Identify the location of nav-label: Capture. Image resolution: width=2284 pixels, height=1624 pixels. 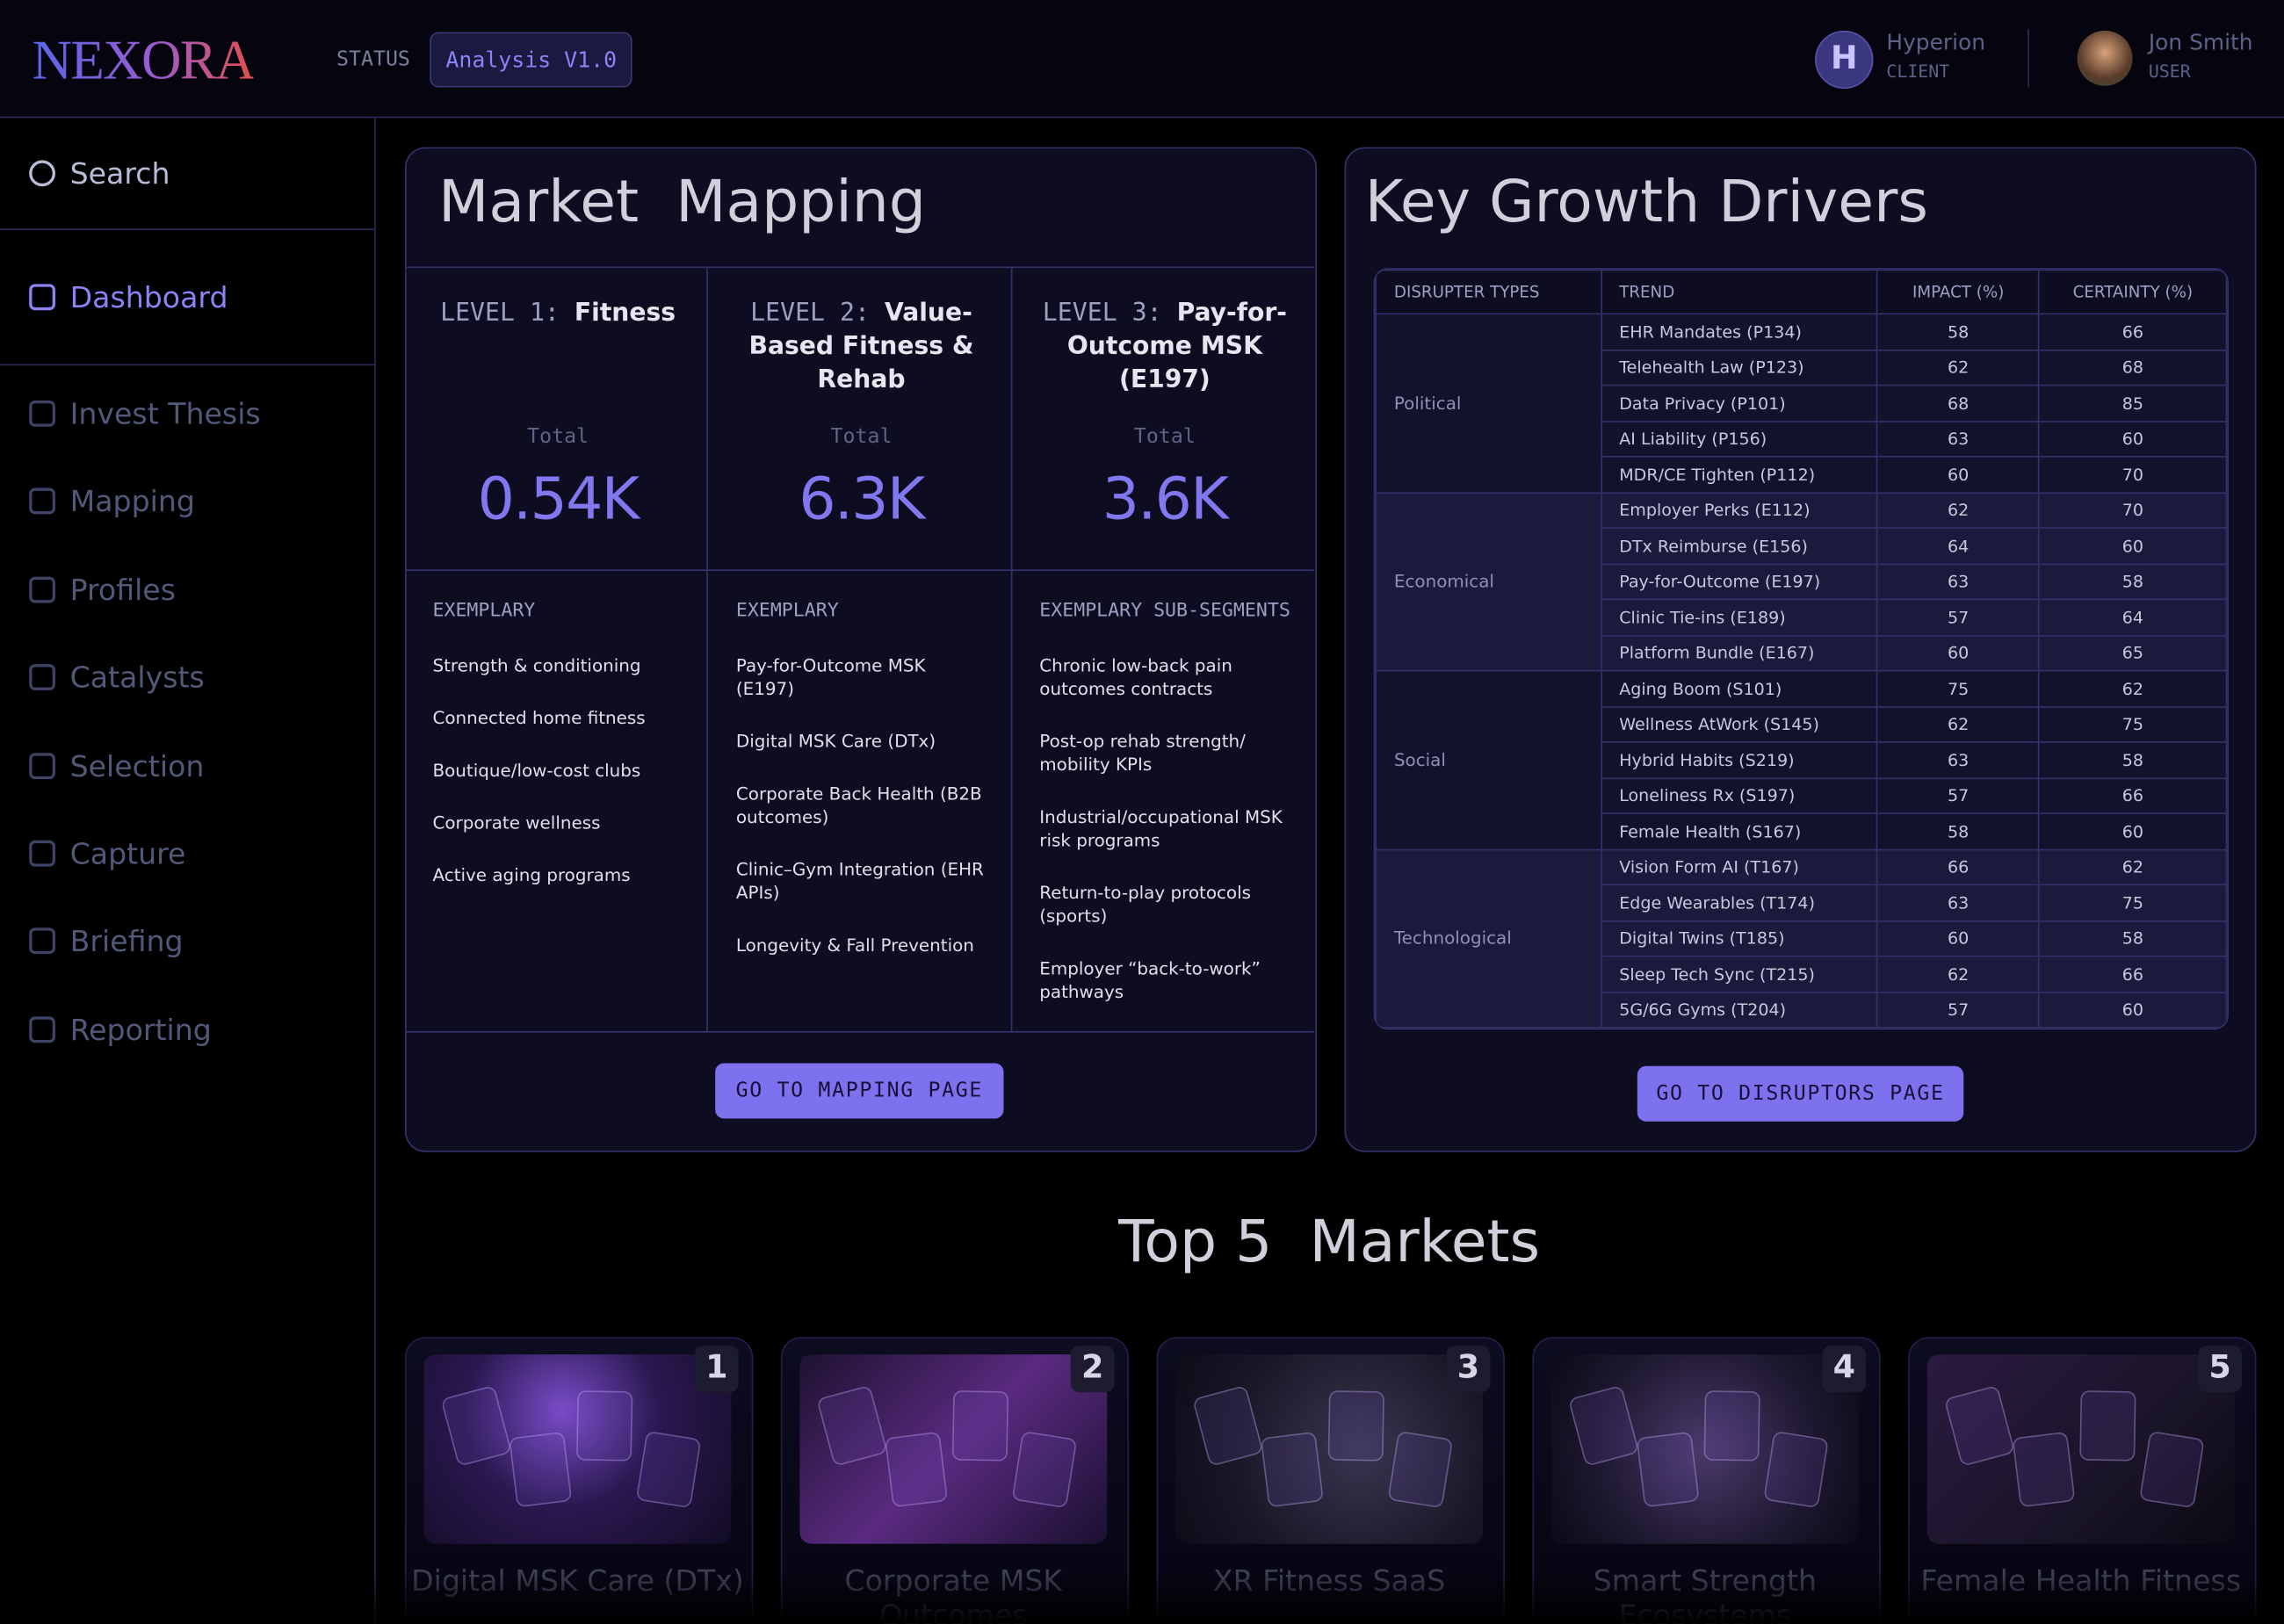
(128, 853).